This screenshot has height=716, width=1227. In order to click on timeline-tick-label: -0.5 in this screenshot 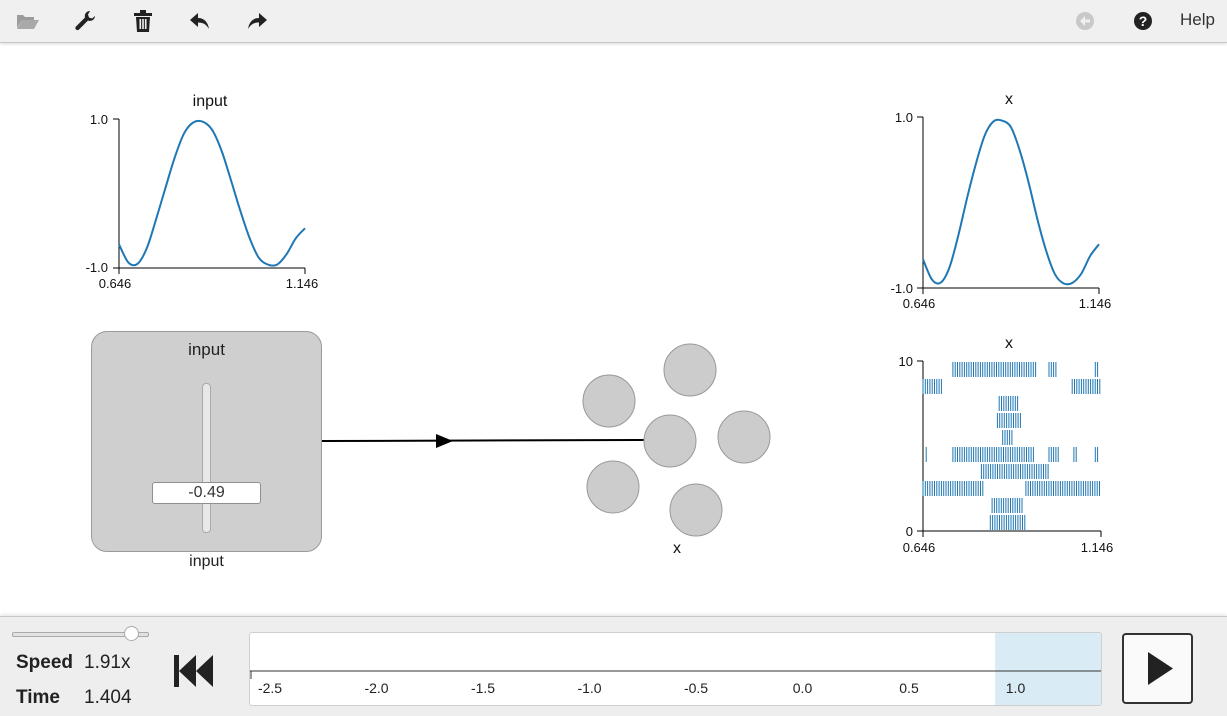, I will do `click(696, 688)`.